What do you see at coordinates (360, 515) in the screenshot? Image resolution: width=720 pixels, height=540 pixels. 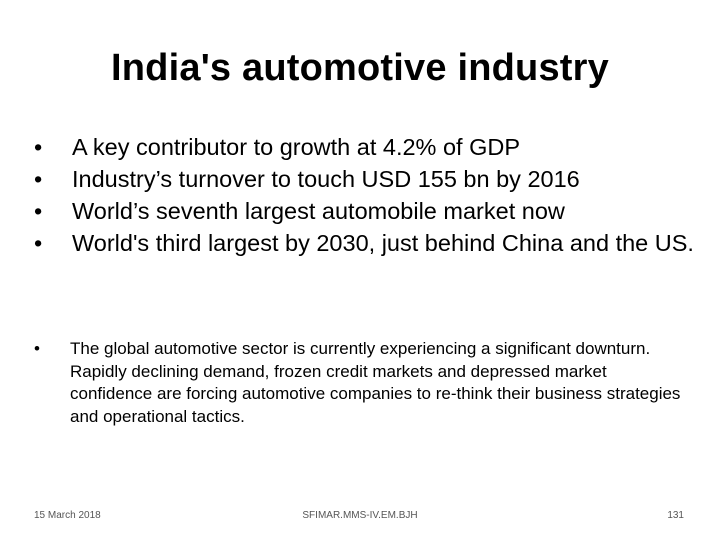 I see `footer-text: SFIMAR.MMS-IV.EM.BJH` at bounding box center [360, 515].